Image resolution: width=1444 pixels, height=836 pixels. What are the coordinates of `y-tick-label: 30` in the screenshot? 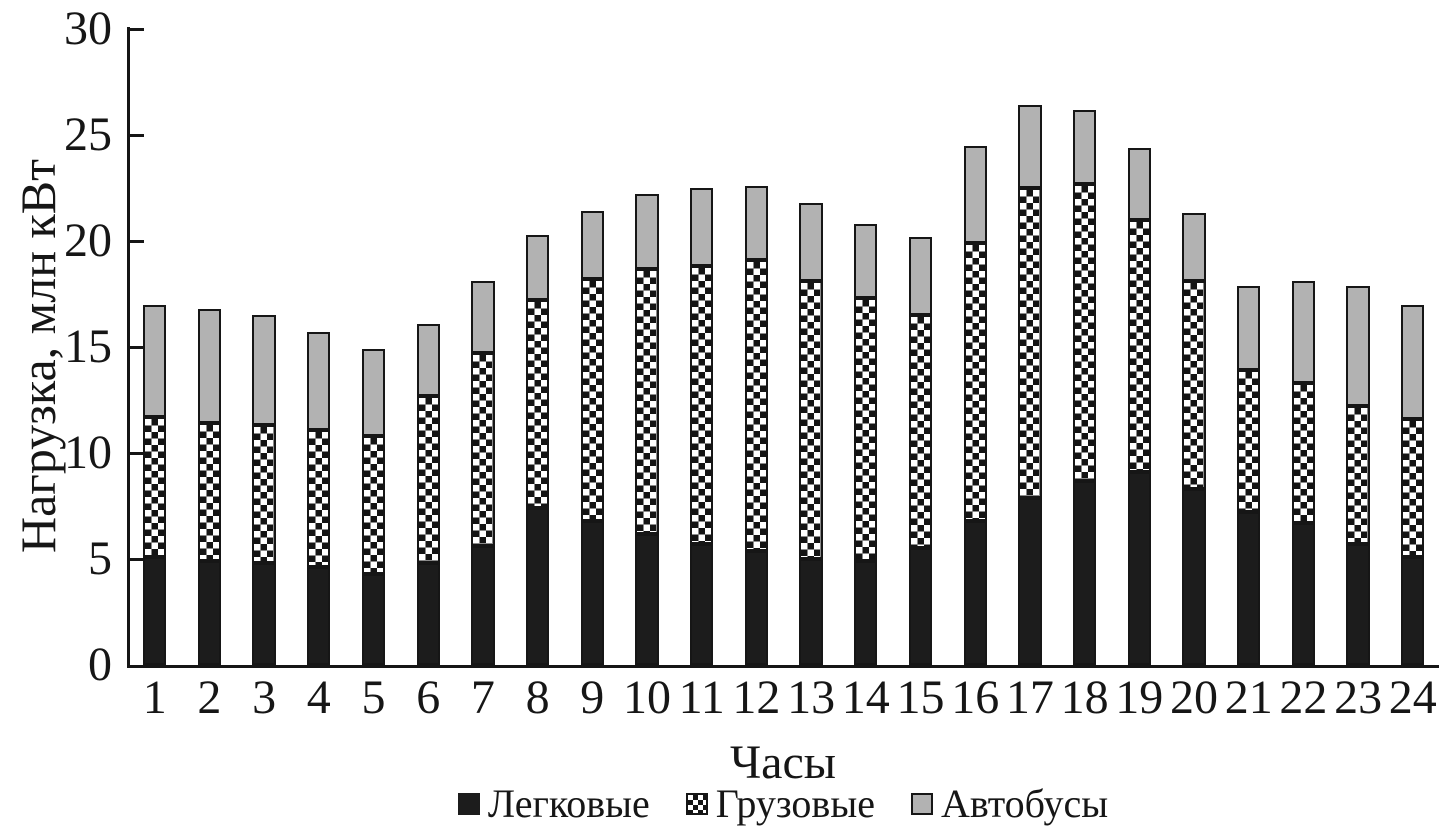 It's located at (88, 28).